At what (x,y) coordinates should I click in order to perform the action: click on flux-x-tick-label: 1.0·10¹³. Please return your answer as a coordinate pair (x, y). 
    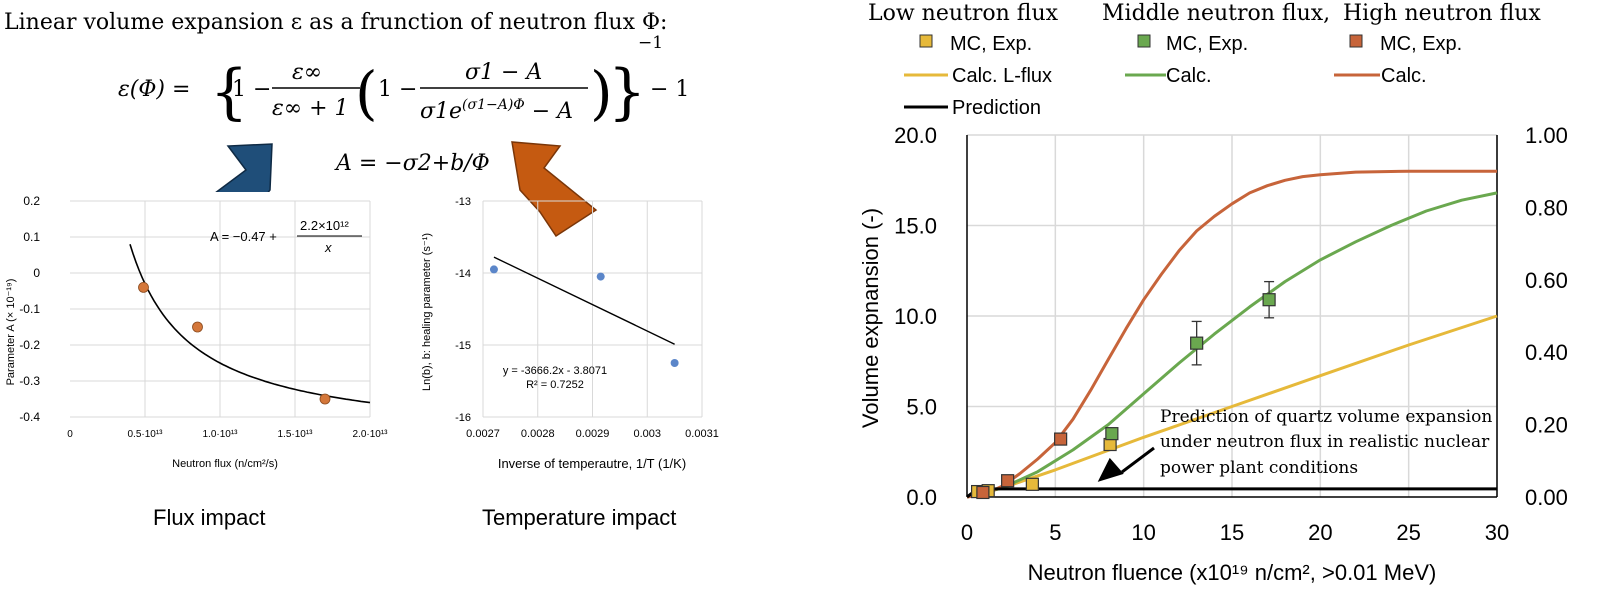
    Looking at the image, I should click on (220, 434).